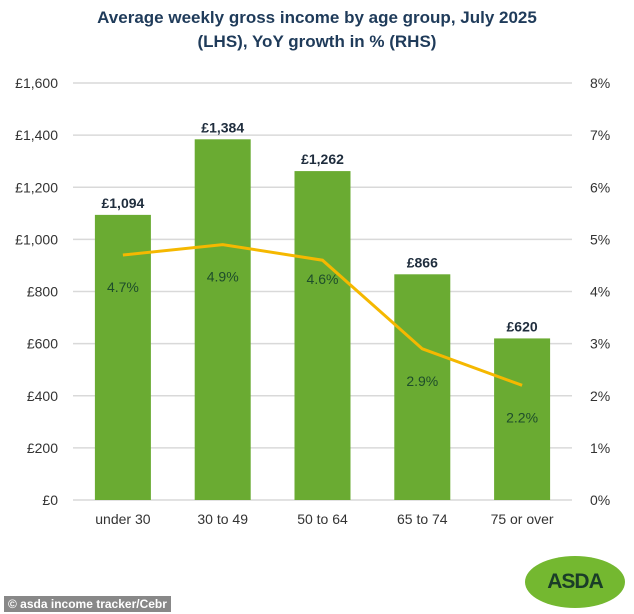 This screenshot has width=634, height=614. I want to click on y2-tick-label: 1%, so click(600, 448).